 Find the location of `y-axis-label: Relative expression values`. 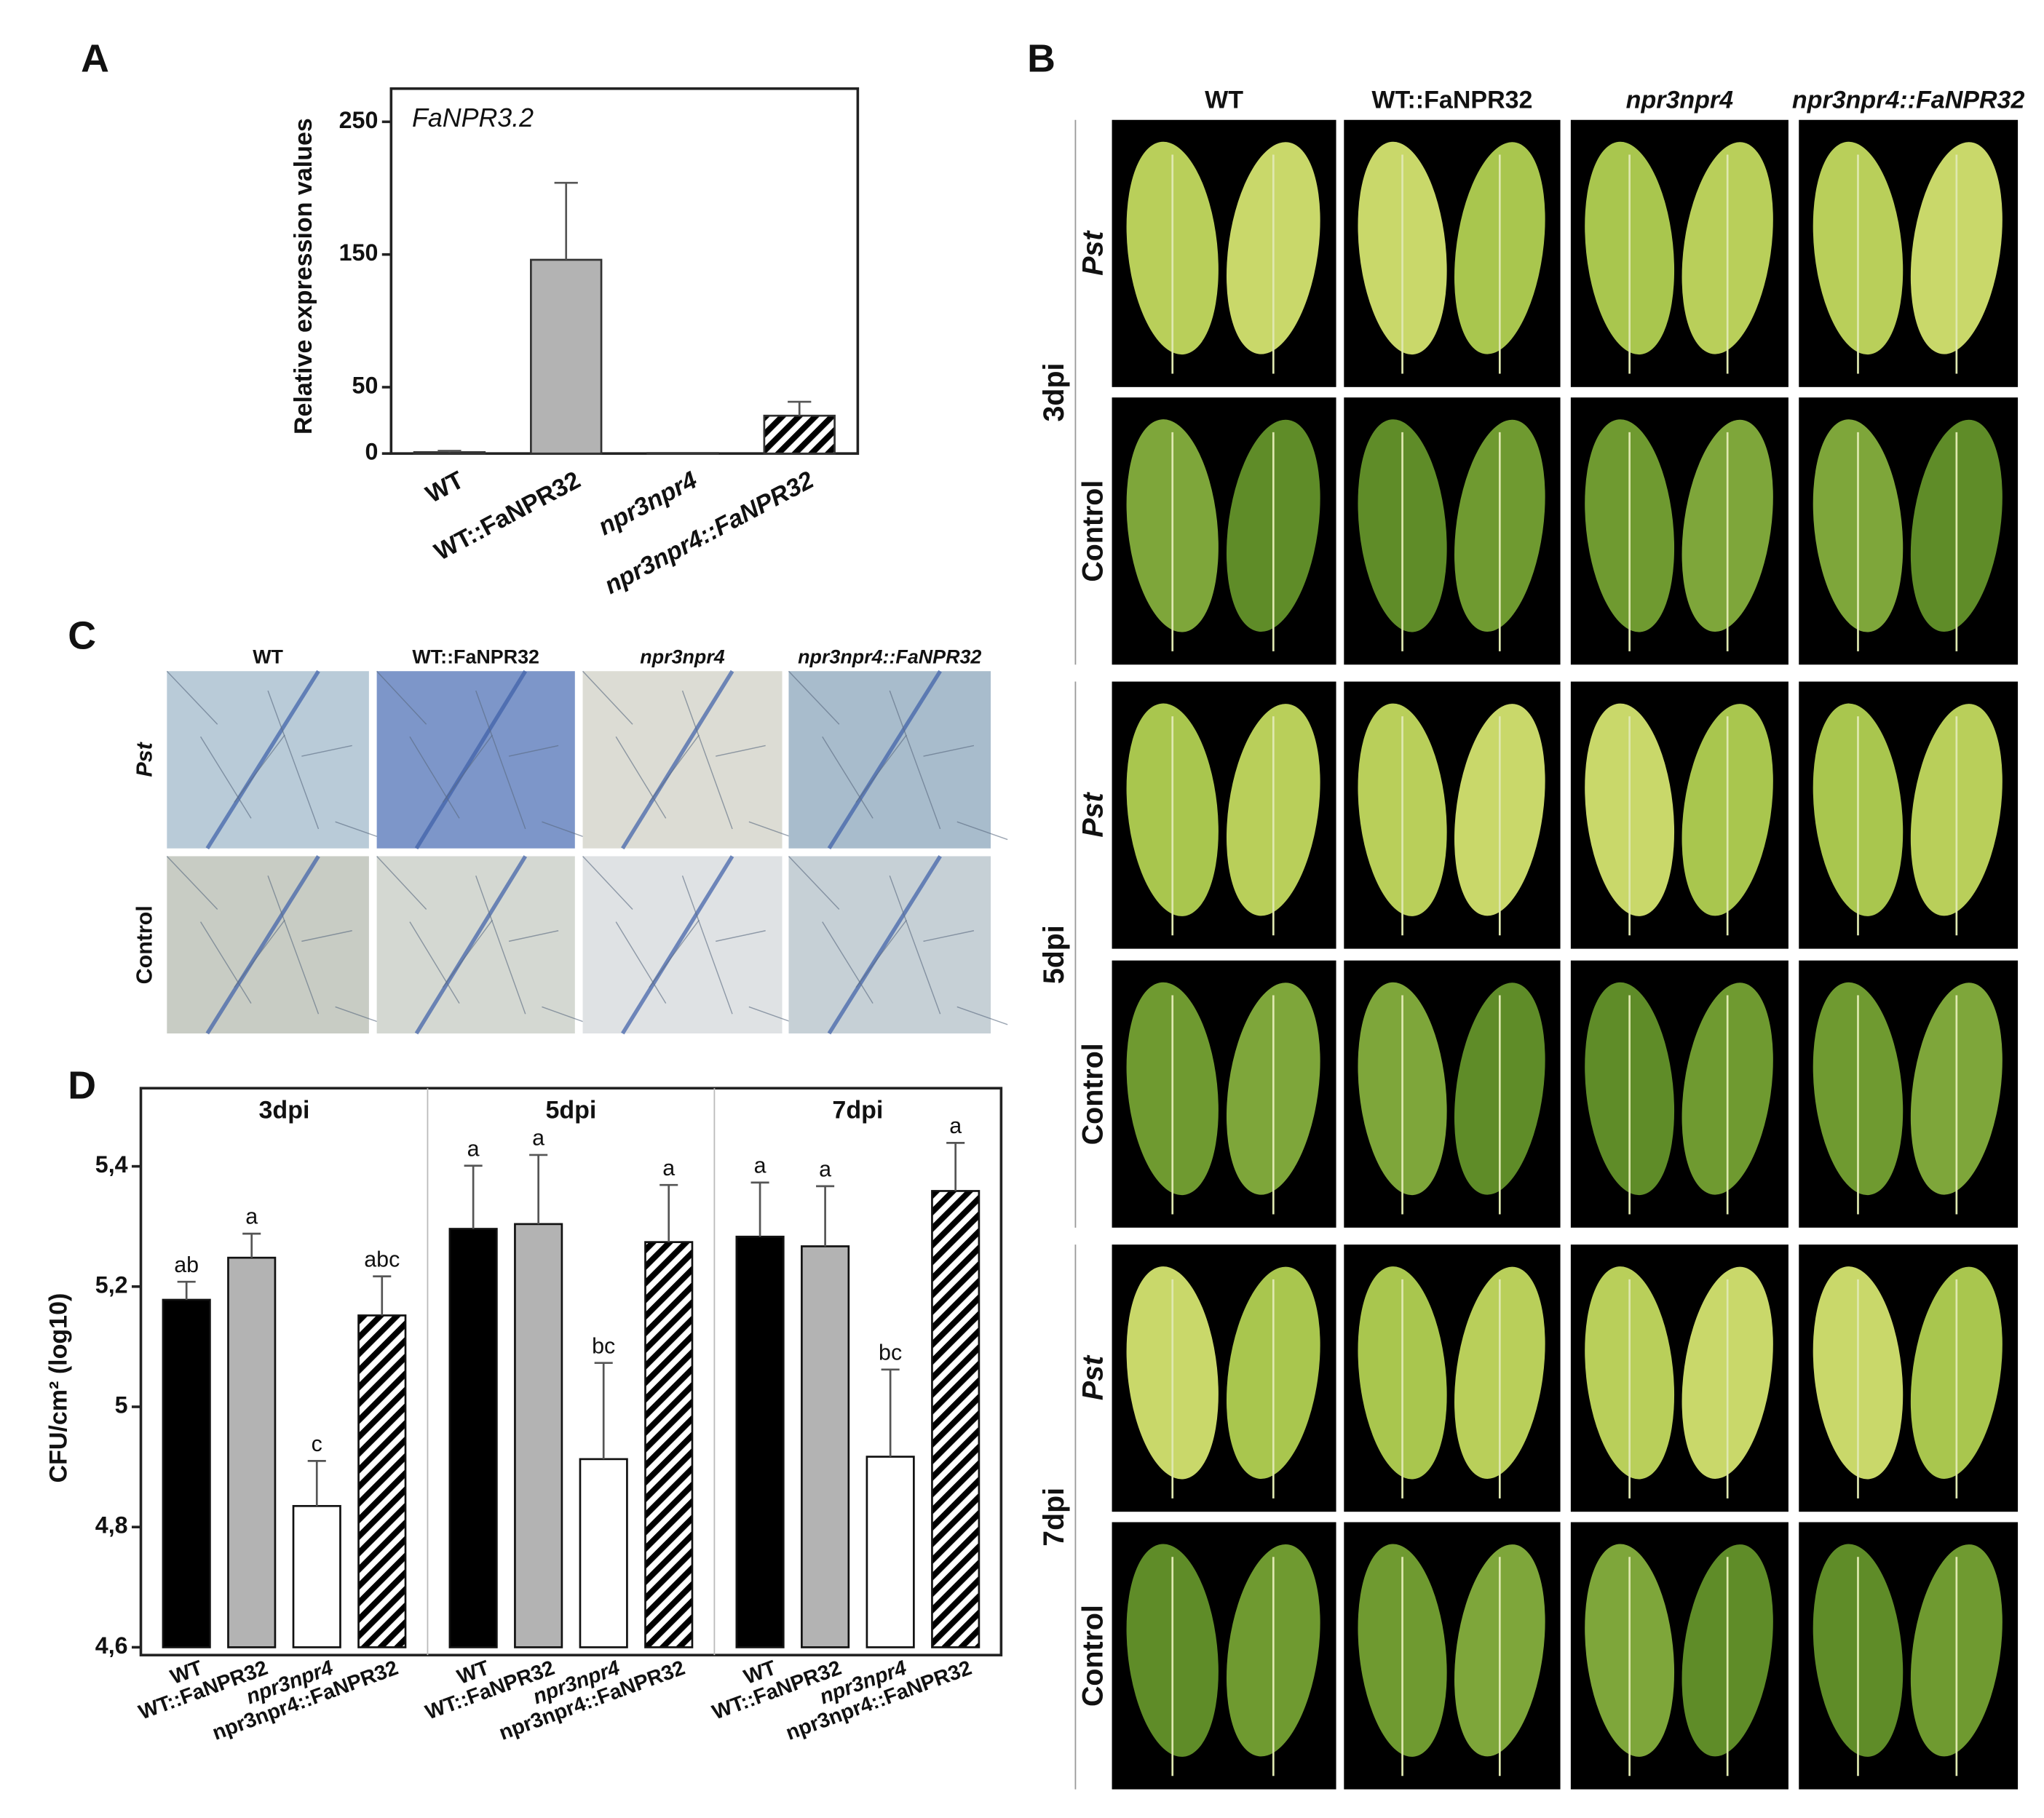

y-axis-label: Relative expression values is located at coordinates (303, 276).